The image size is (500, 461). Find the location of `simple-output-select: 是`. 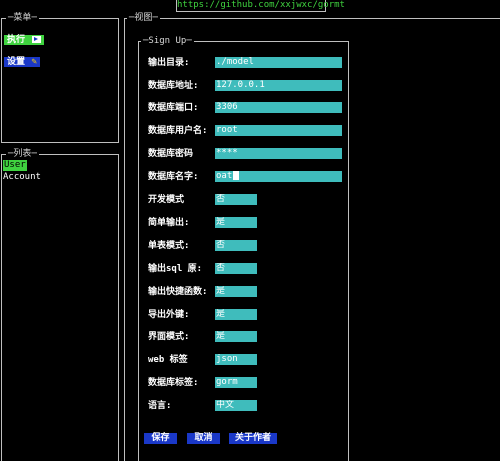

simple-output-select: 是 is located at coordinates (236, 222).